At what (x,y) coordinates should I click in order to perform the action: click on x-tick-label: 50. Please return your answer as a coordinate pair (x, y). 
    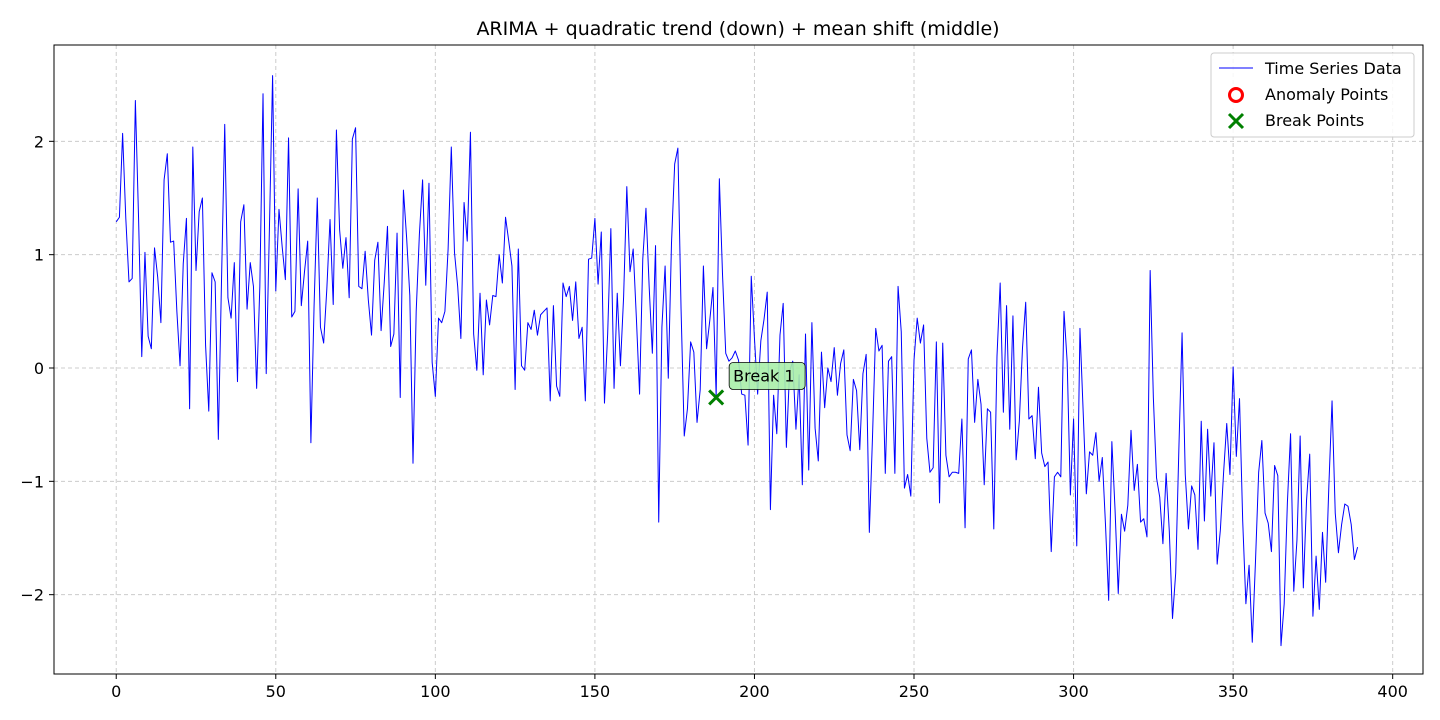
    Looking at the image, I should click on (276, 691).